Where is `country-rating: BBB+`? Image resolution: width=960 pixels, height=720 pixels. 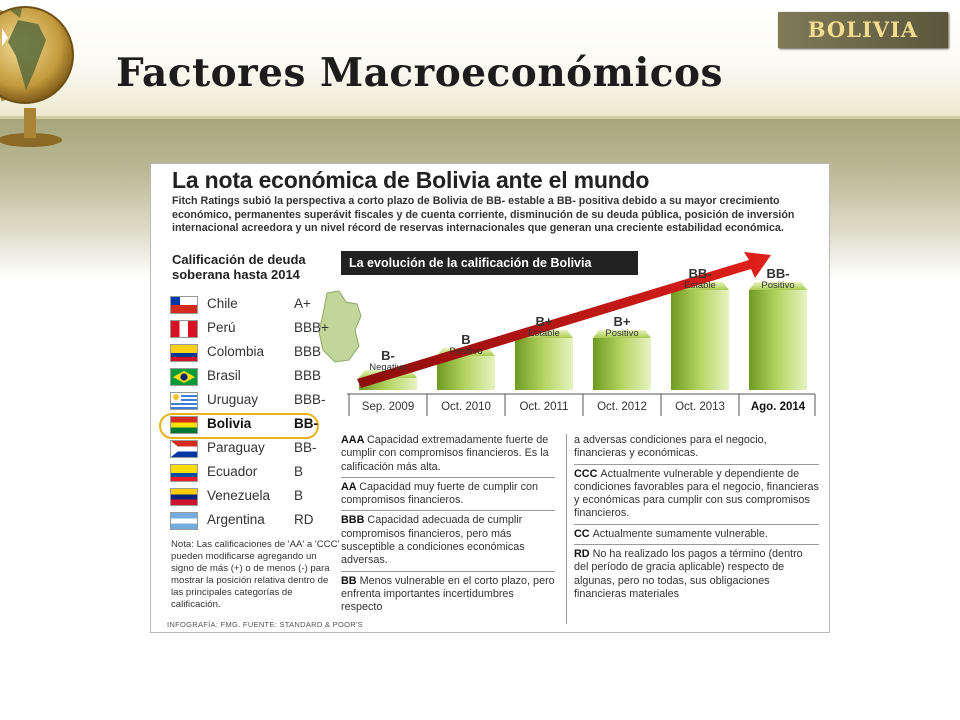
country-rating: BBB+ is located at coordinates (311, 327).